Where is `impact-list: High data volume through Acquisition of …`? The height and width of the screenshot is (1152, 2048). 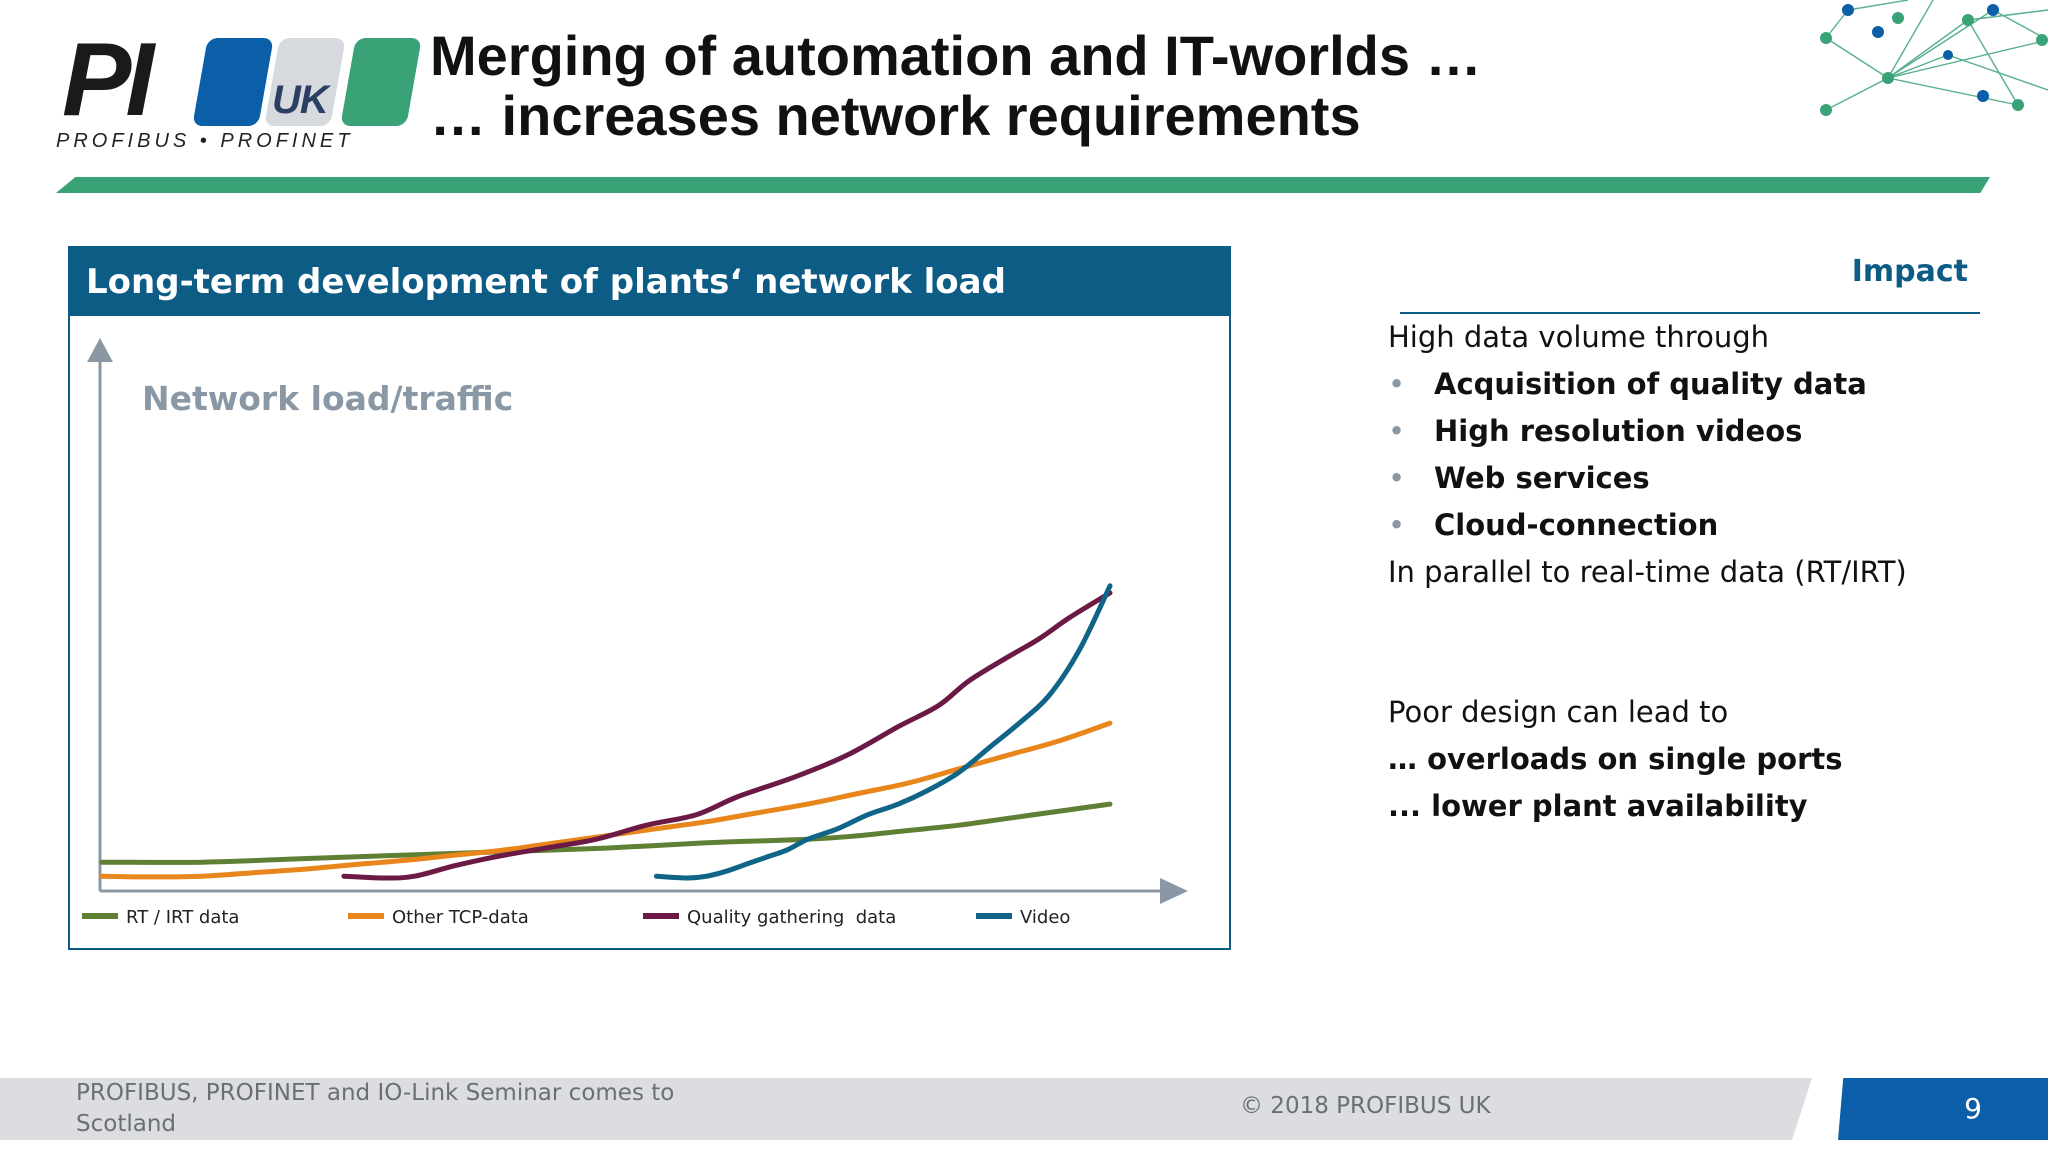
impact-list: High data volume through Acquisition of … is located at coordinates (1647, 572).